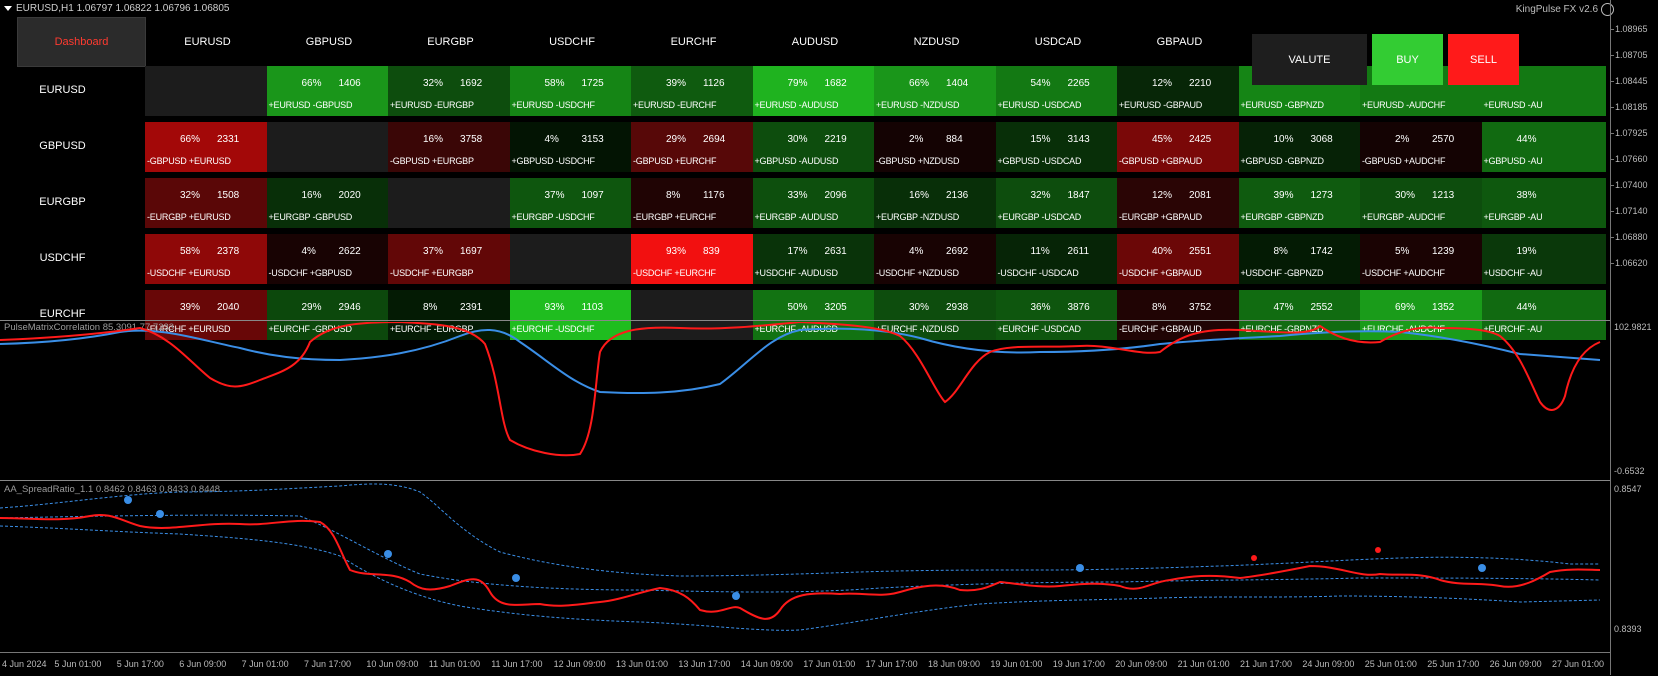 Image resolution: width=1658 pixels, height=676 pixels. Describe the element at coordinates (1057, 259) in the screenshot. I see `correlation-cell: 11% 2611 -USDCHF -USDCAD` at that location.